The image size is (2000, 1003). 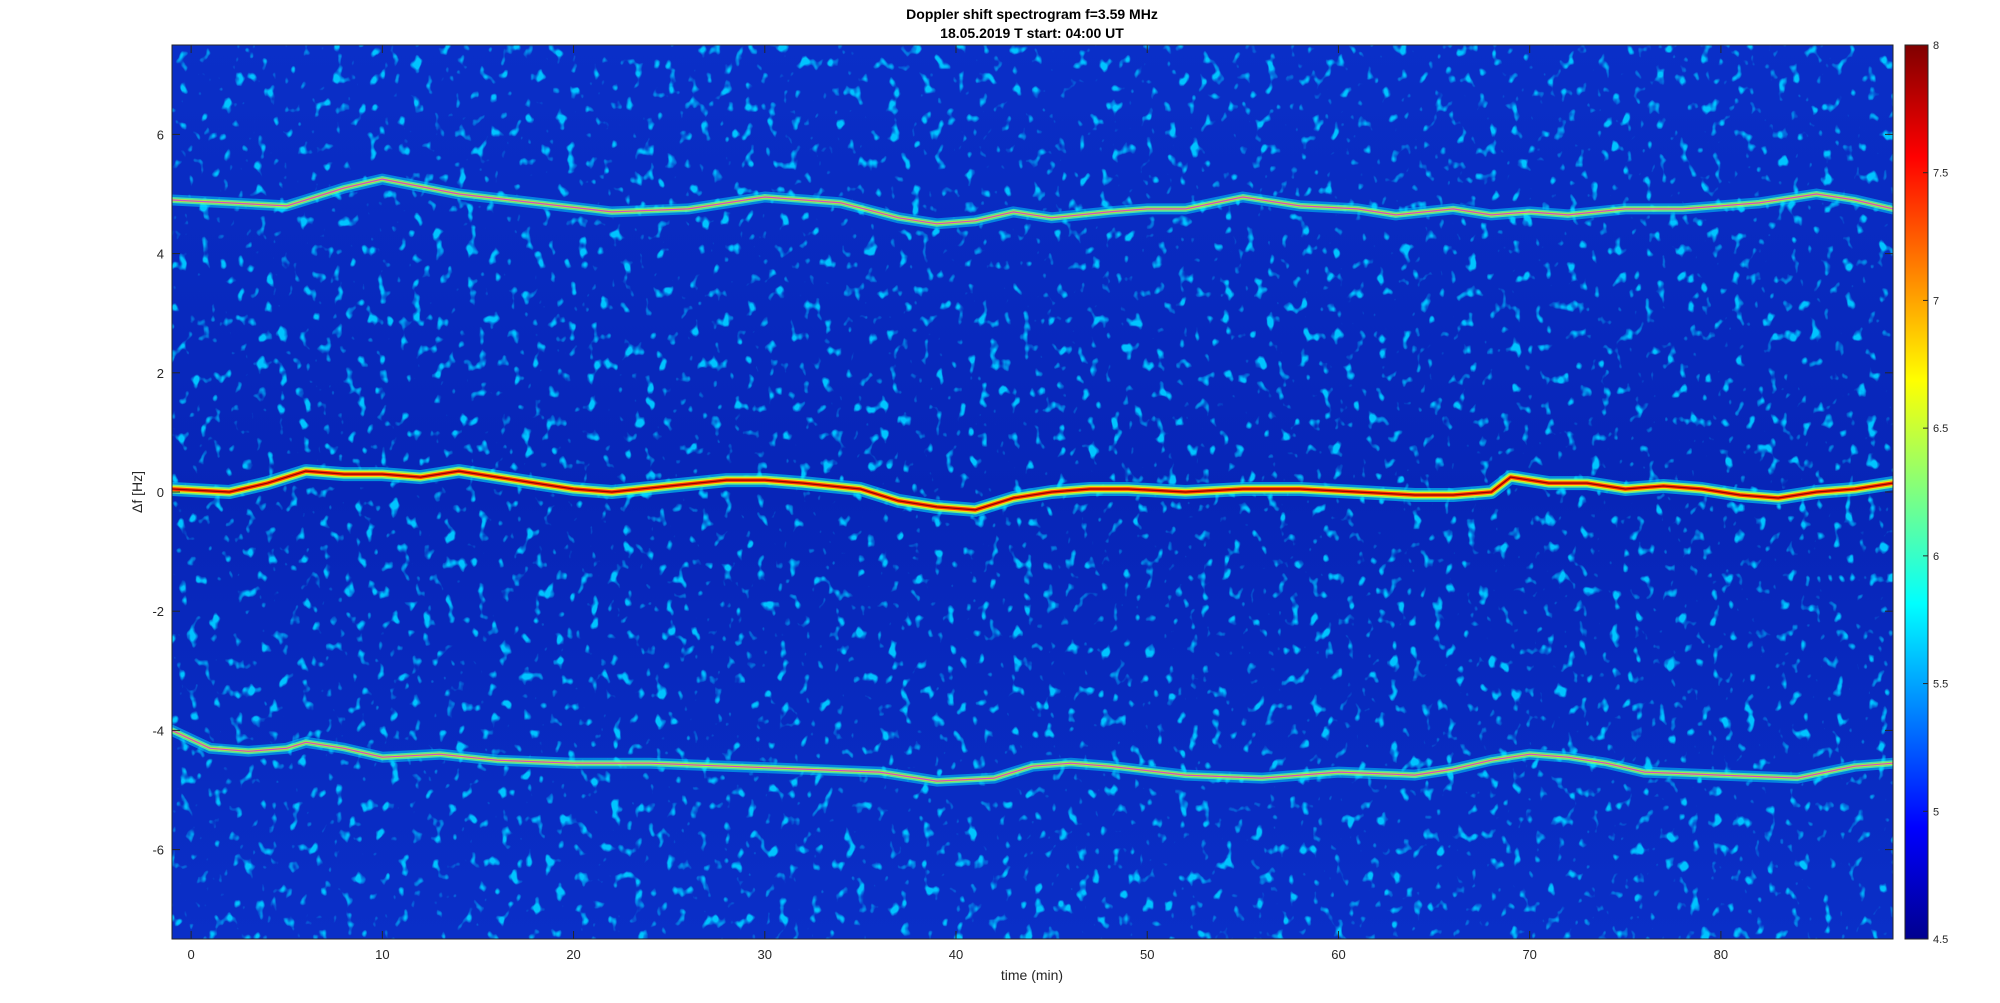 What do you see at coordinates (1936, 46) in the screenshot?
I see `colorbar-tick-label: 8` at bounding box center [1936, 46].